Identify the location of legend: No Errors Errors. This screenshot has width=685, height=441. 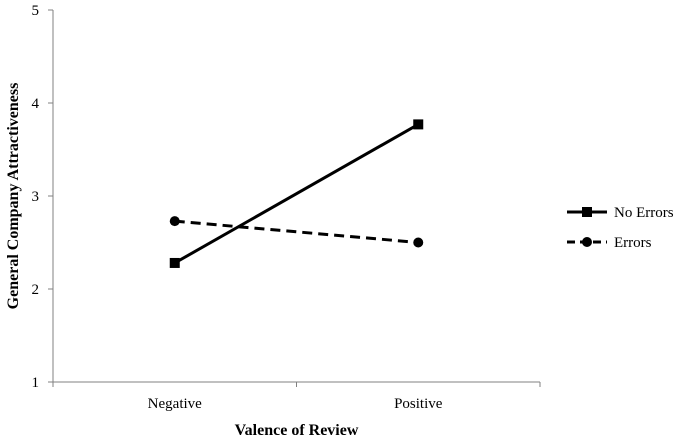
(620, 228).